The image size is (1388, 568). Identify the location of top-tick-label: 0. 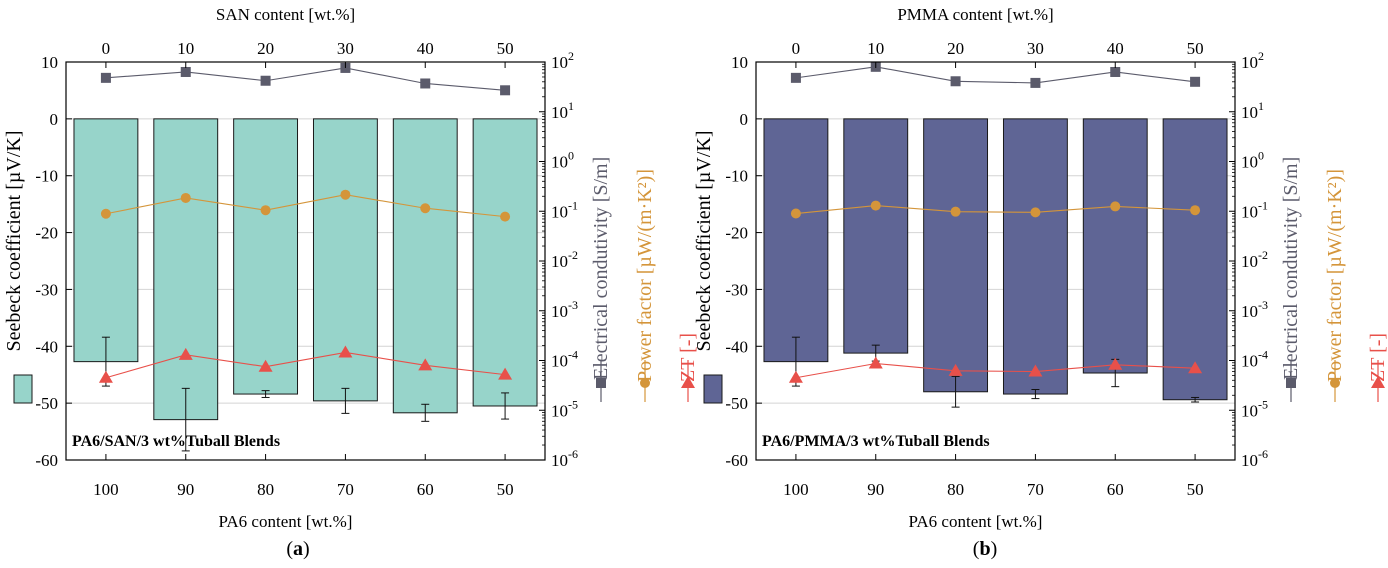
(796, 48).